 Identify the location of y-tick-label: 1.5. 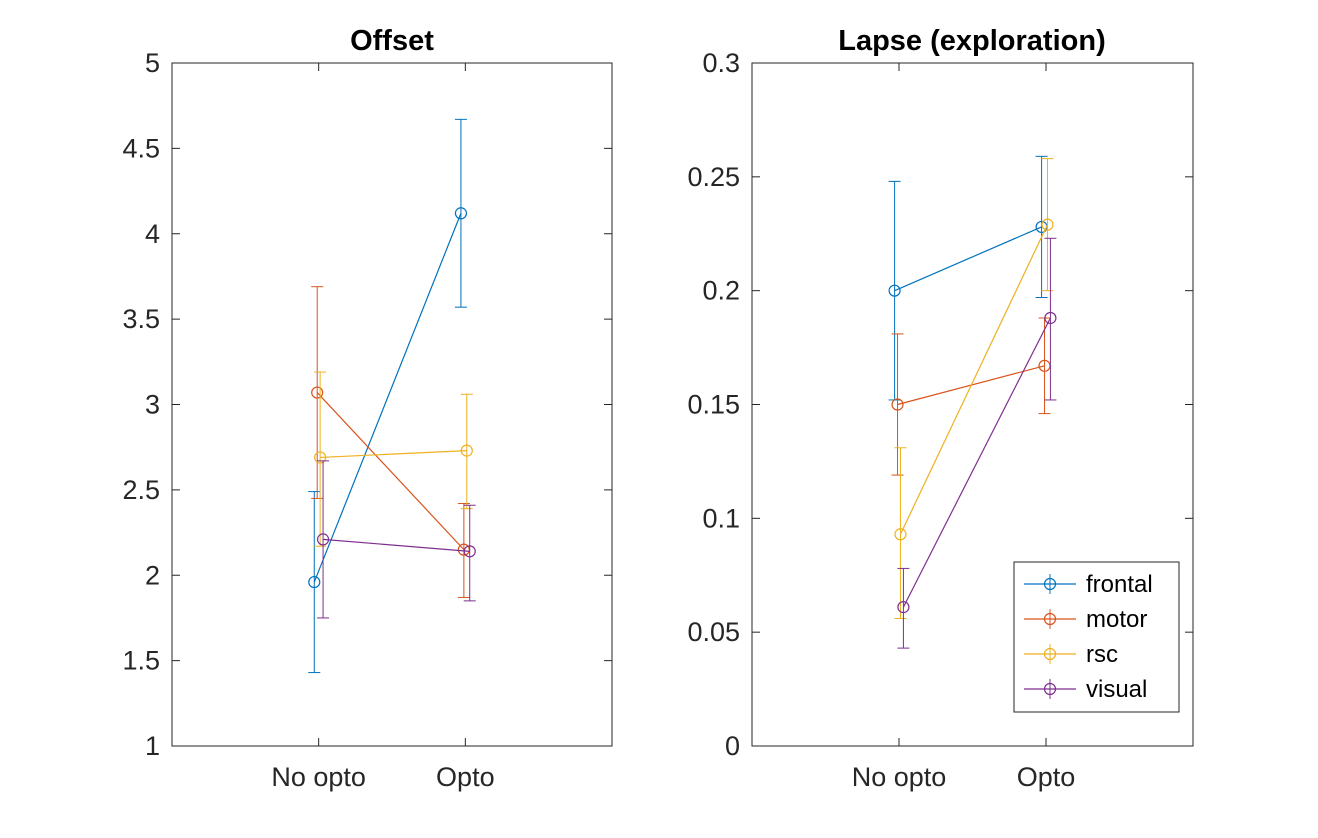
(141, 661).